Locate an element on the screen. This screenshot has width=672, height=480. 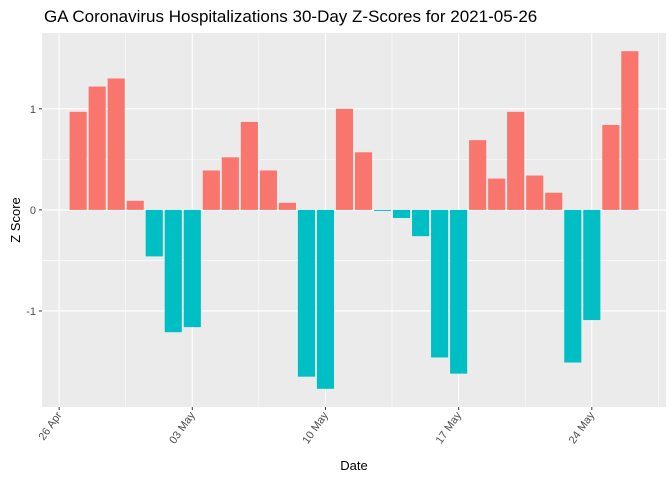
x-tick-label: 26 Apr is located at coordinates (51, 426).